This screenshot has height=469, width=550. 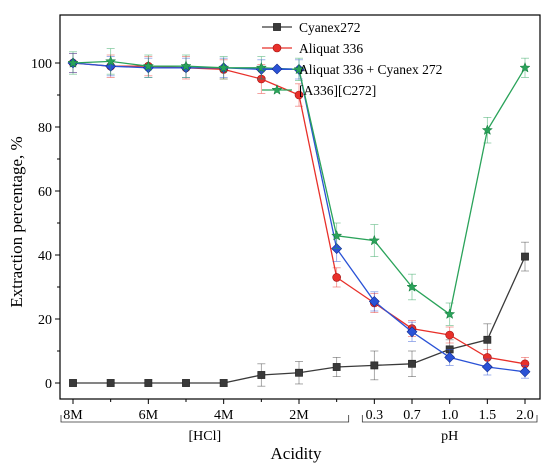 I want to click on legend-entry: Aliquat 336, so click(x=312, y=48).